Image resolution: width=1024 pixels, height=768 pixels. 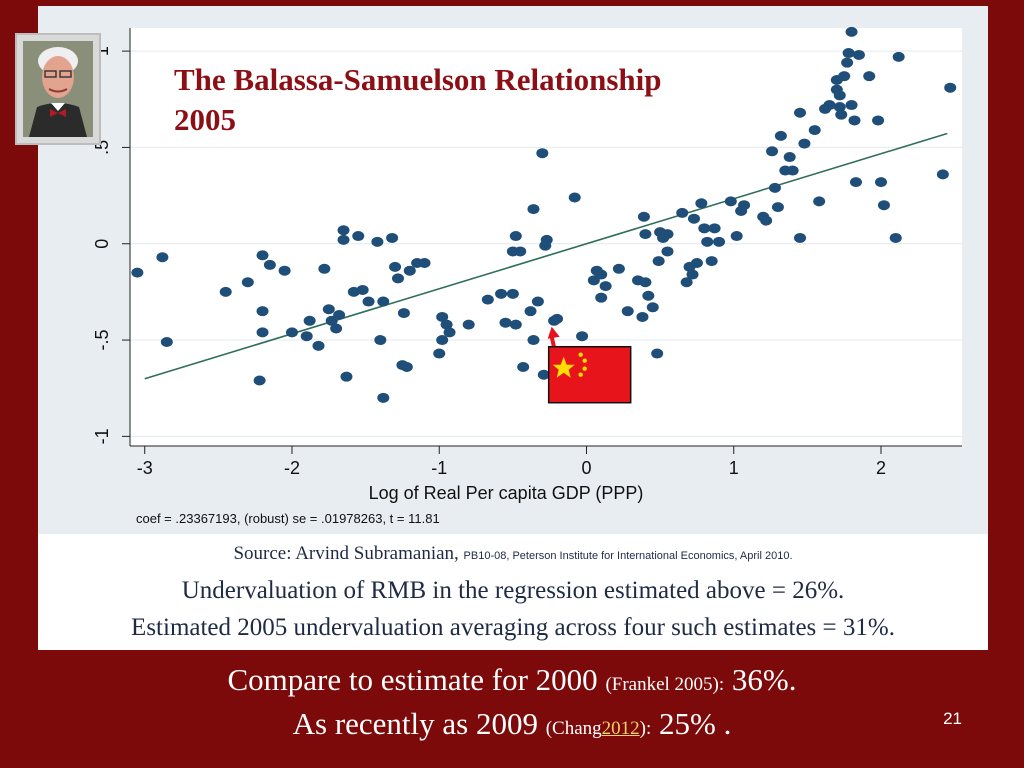 I want to click on footer1-value: 36%., so click(x=764, y=679).